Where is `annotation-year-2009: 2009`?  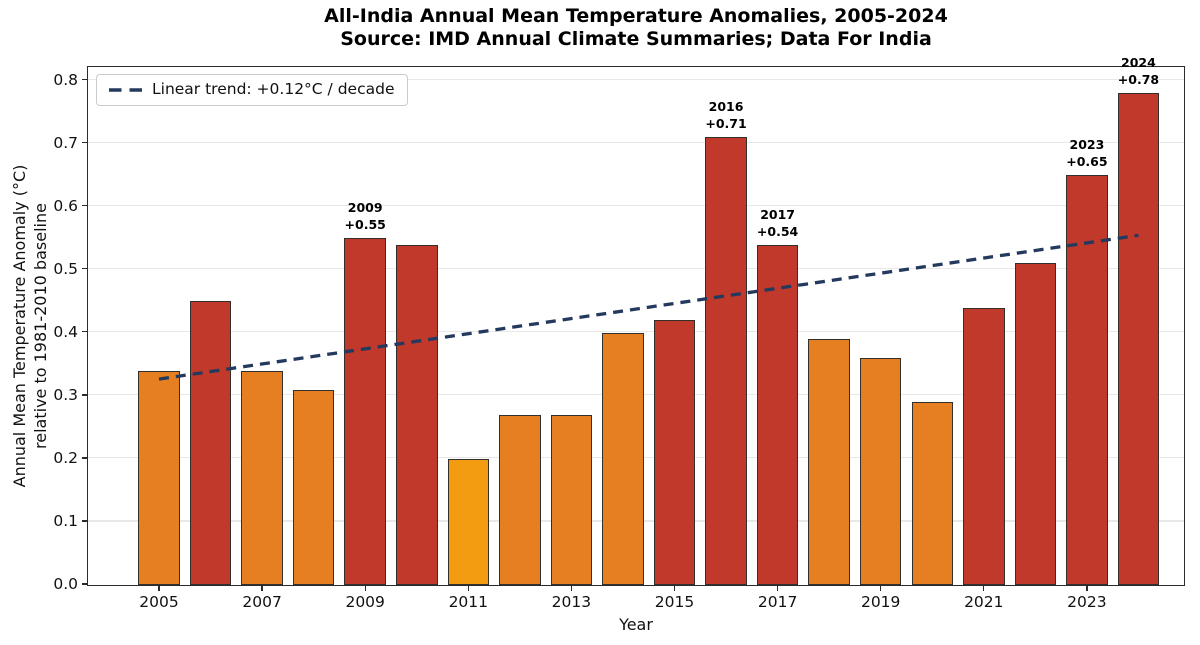
annotation-year-2009: 2009 is located at coordinates (365, 208).